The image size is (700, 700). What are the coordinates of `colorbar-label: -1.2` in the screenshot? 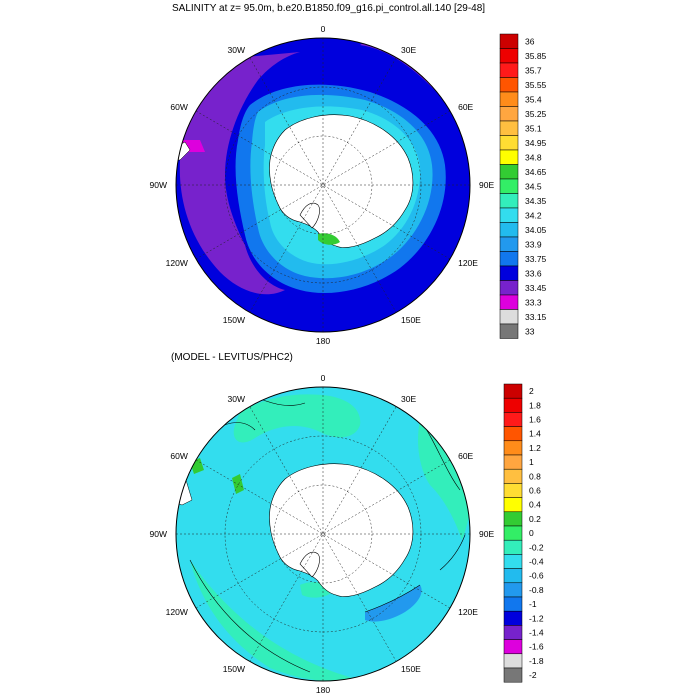 It's located at (536, 618).